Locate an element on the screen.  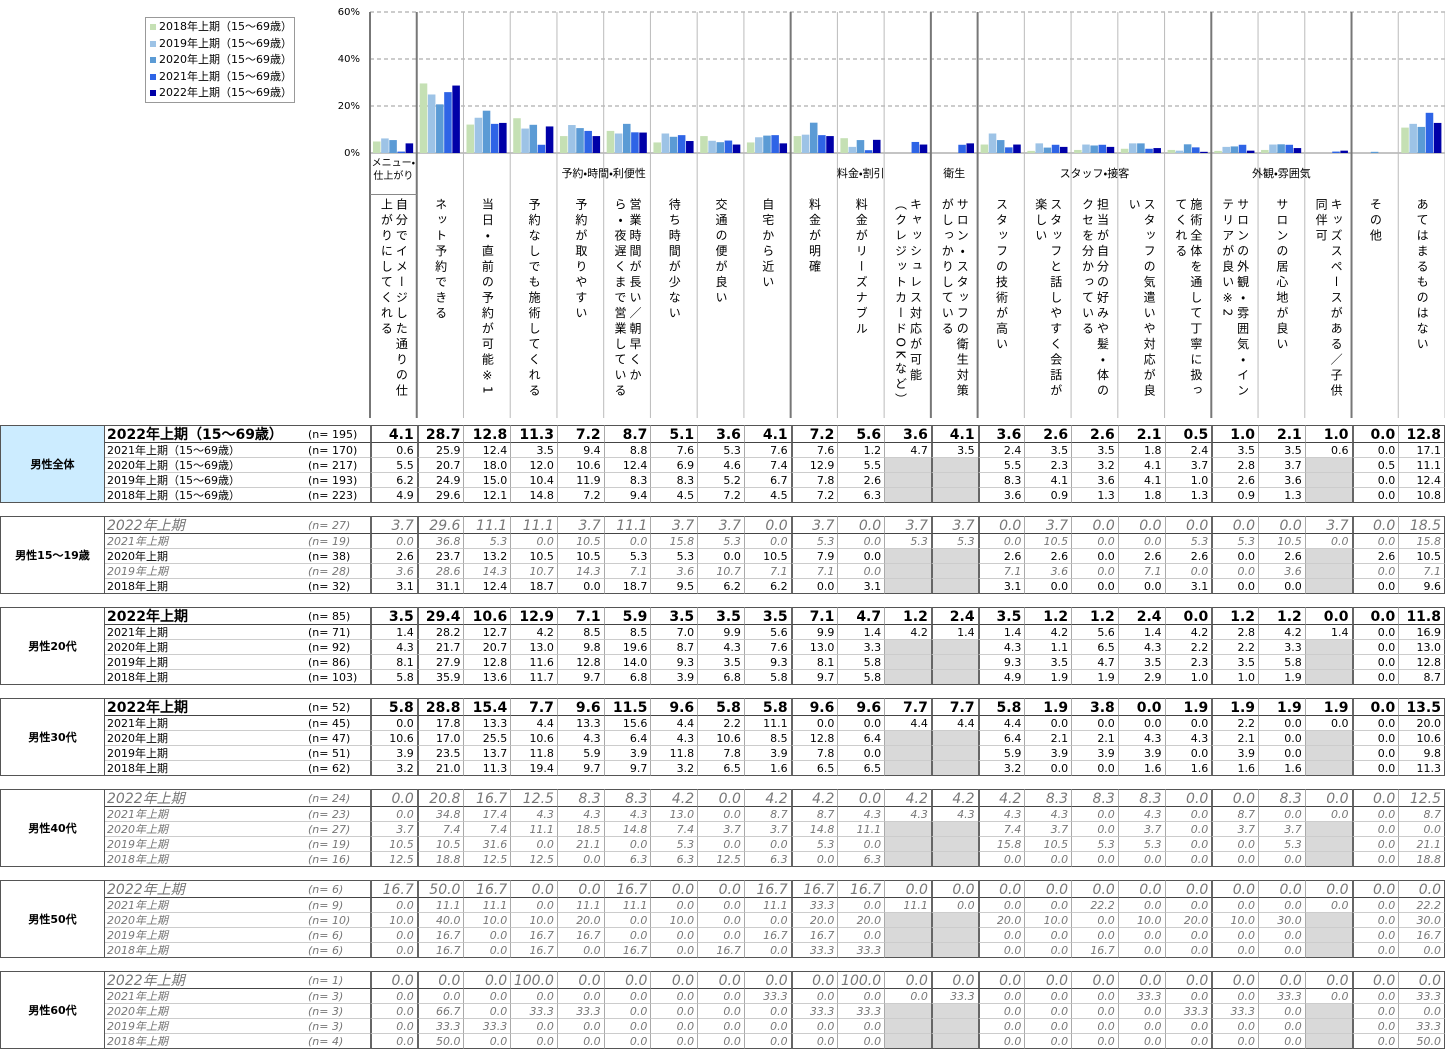
column-label: スタッフと話しやすく会話が楽しい is located at coordinates (1048, 299).